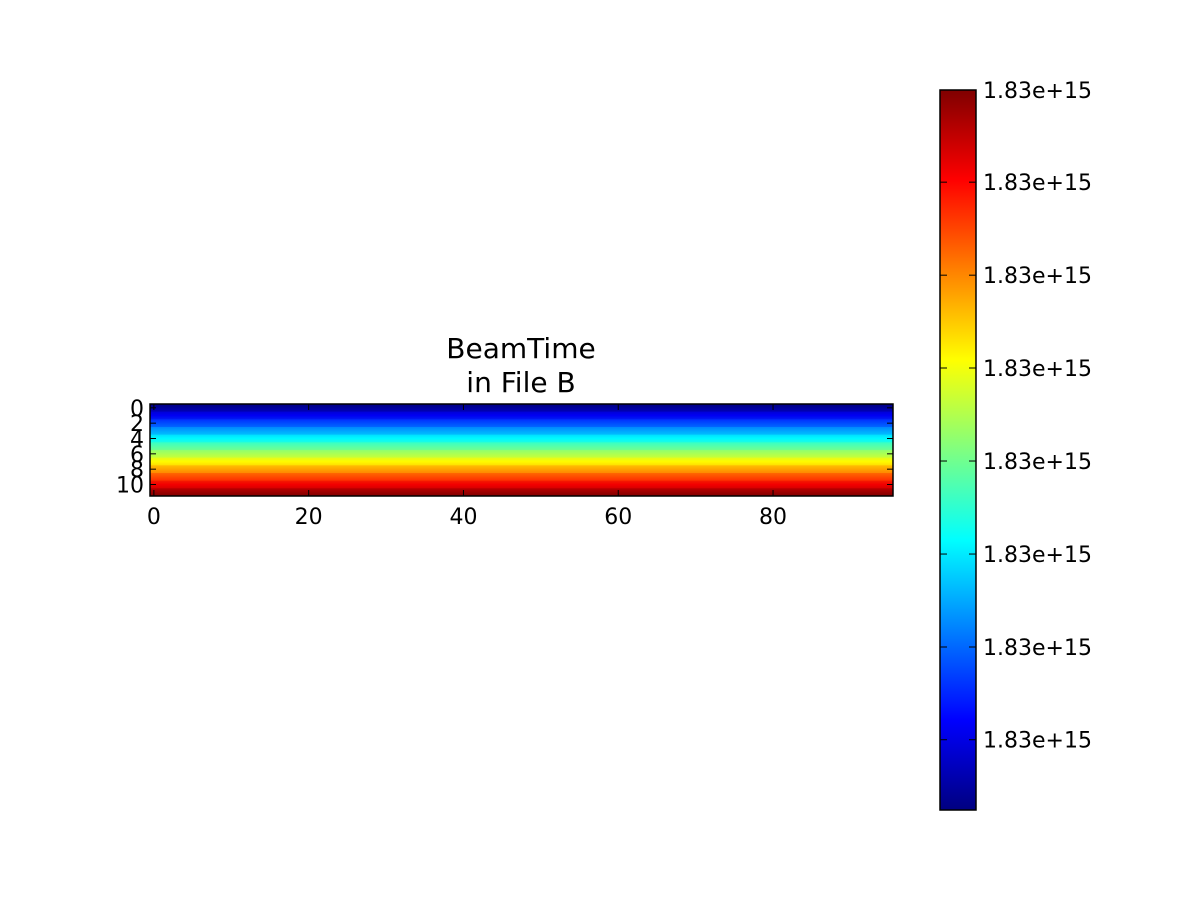 The width and height of the screenshot is (1200, 900). What do you see at coordinates (137, 409) in the screenshot?
I see `y-tick-label-0: 0` at bounding box center [137, 409].